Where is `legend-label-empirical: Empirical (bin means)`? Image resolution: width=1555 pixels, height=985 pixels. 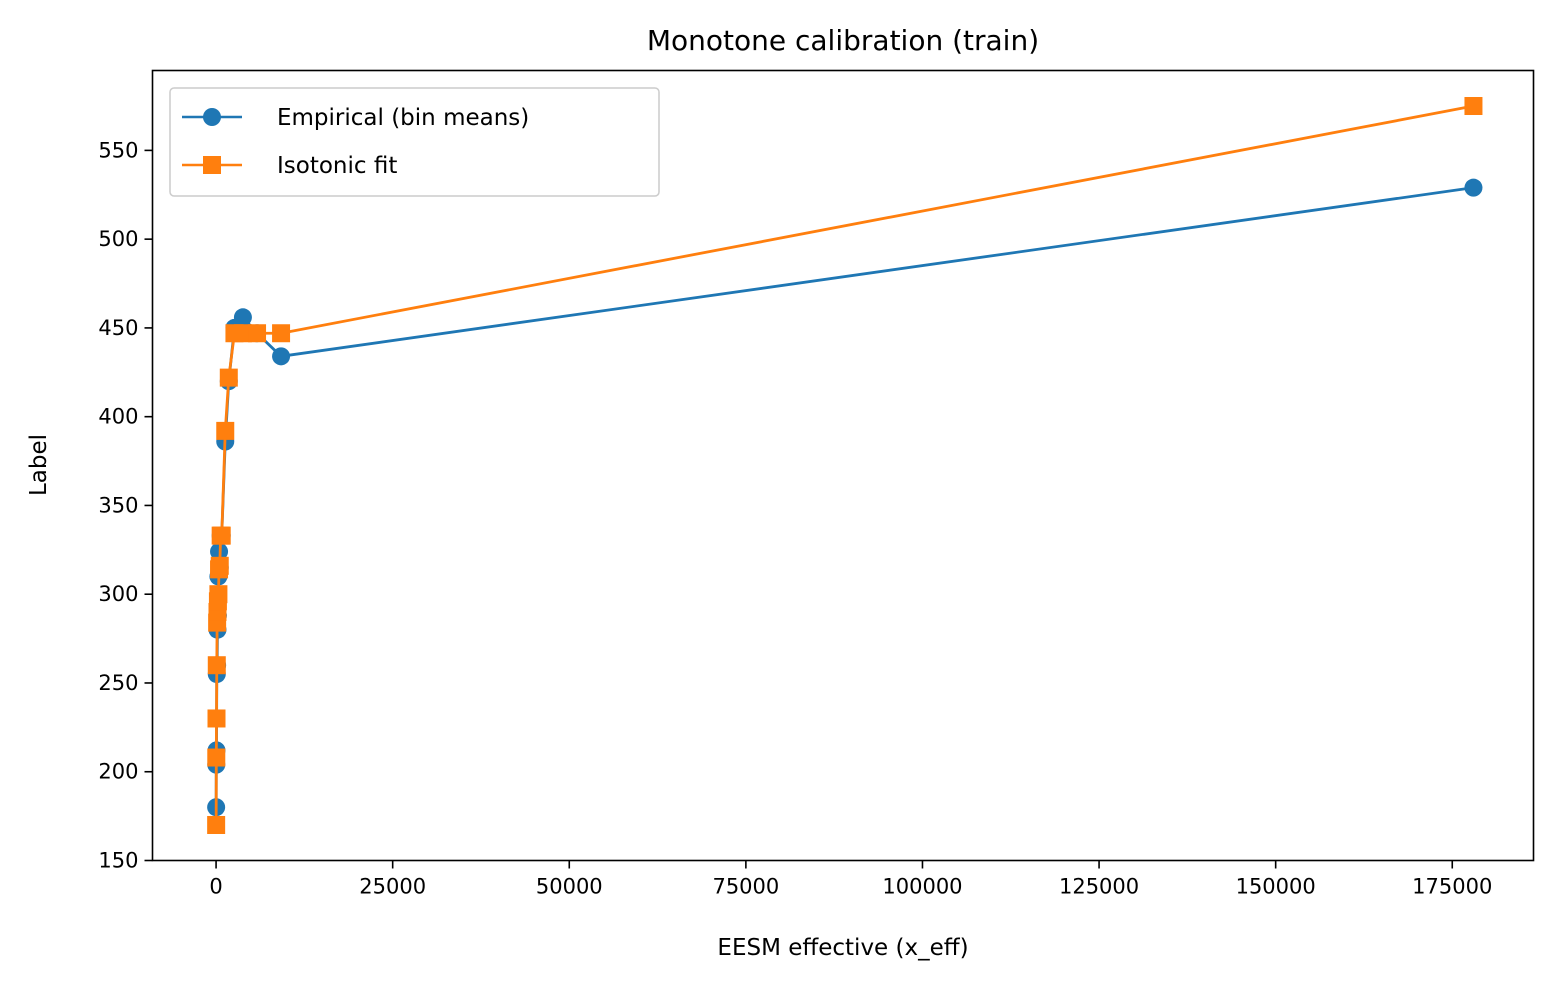 legend-label-empirical: Empirical (bin means) is located at coordinates (403, 118).